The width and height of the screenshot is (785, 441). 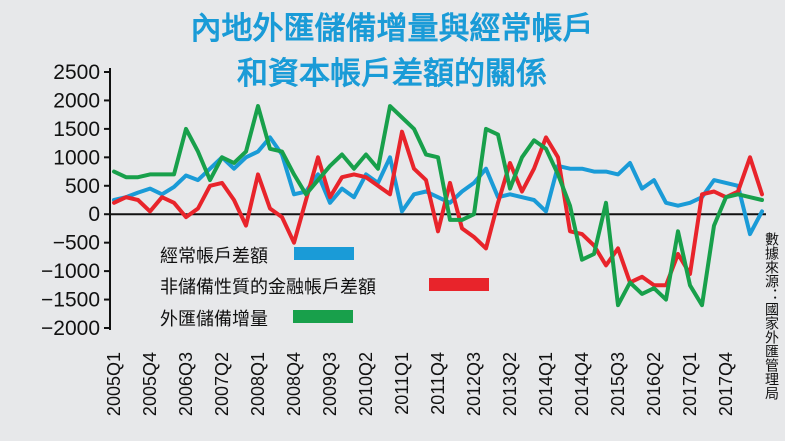 What do you see at coordinates (510, 384) in the screenshot?
I see `x-tick-label: 2013Q2` at bounding box center [510, 384].